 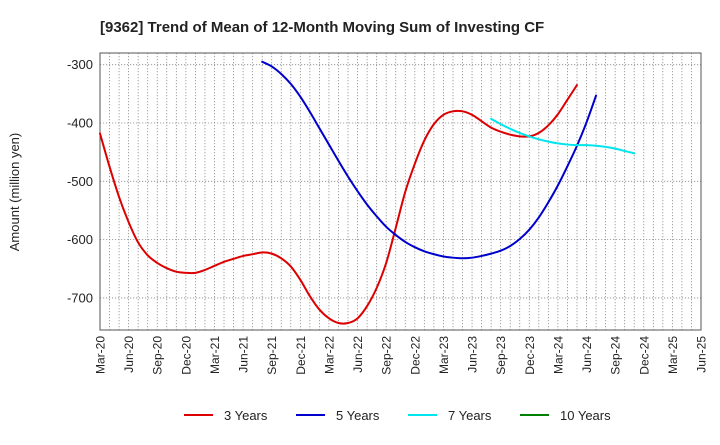 I want to click on y-axis-label: Amount (million yen), so click(x=14, y=192).